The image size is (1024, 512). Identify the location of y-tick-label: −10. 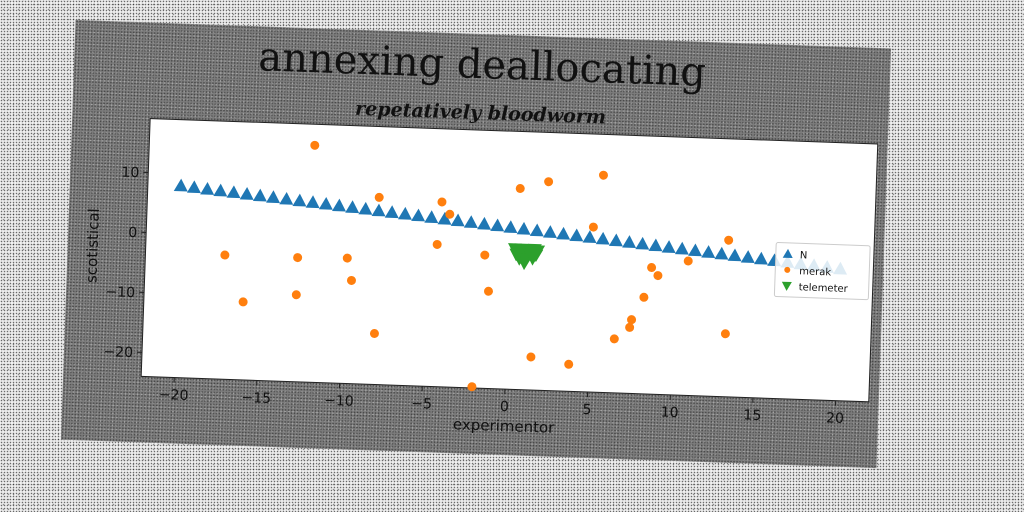
(120, 292).